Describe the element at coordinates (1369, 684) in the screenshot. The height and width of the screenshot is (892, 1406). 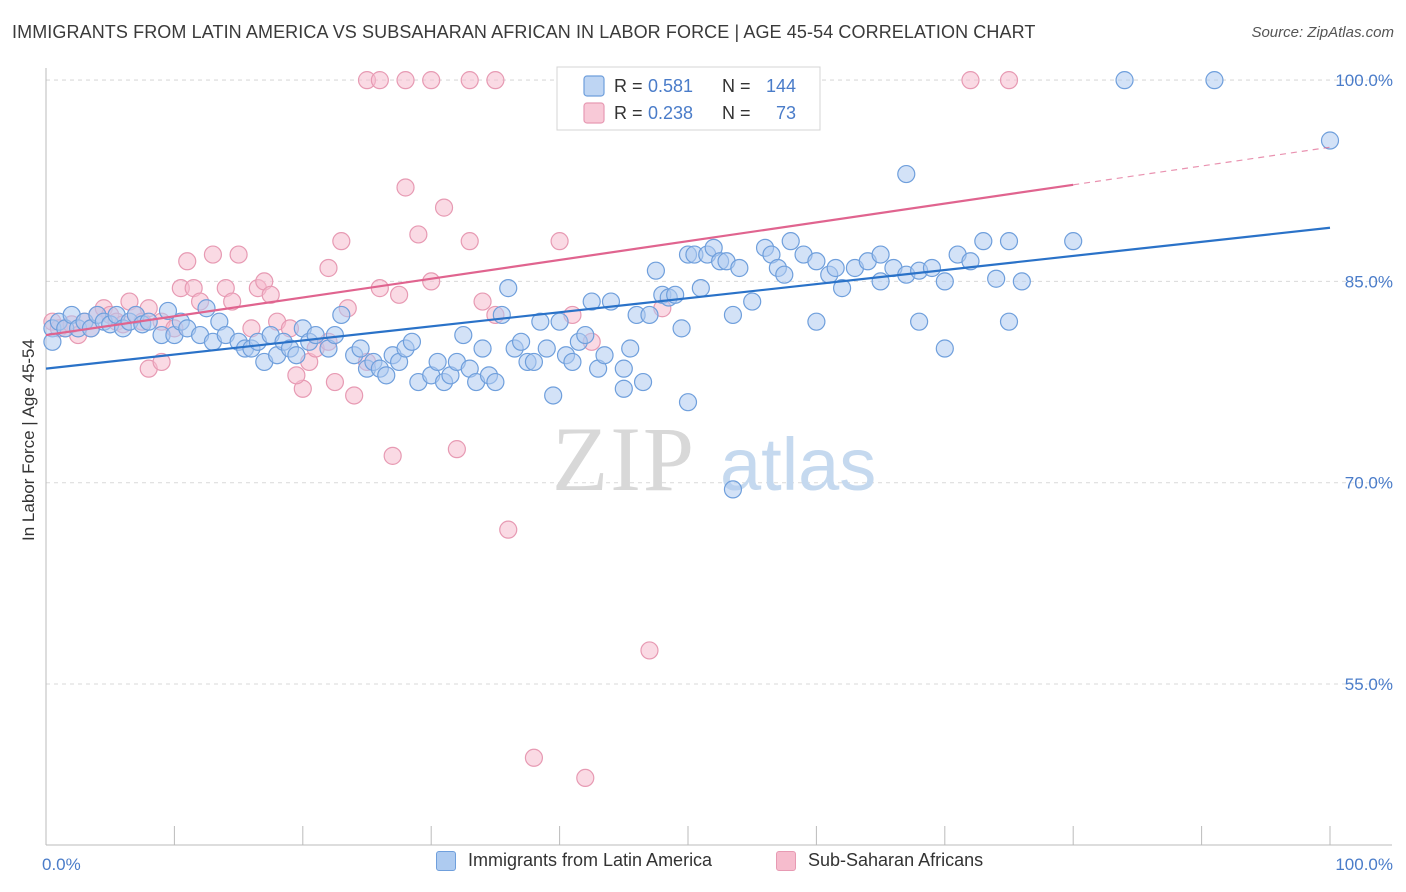
I see `y-tick-label: 55.0%` at that location.